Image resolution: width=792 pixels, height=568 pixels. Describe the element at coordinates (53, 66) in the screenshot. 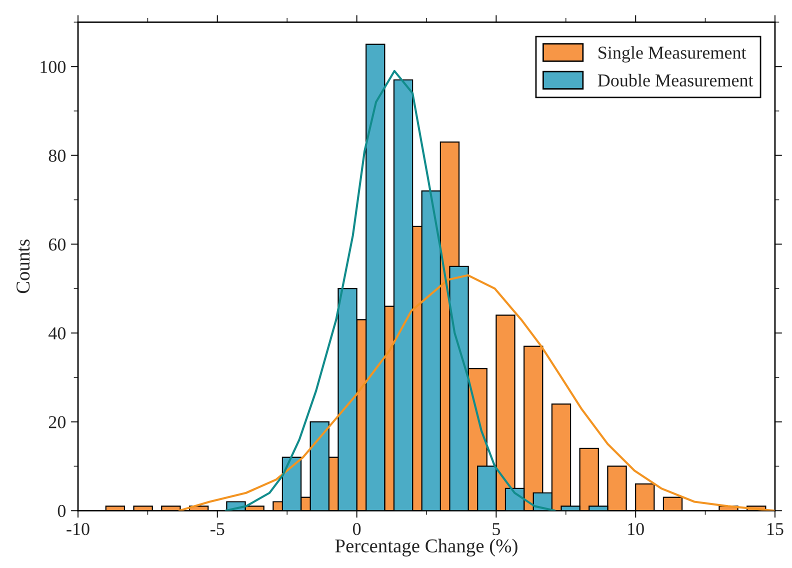

I see `y-tick-label: 100` at that location.